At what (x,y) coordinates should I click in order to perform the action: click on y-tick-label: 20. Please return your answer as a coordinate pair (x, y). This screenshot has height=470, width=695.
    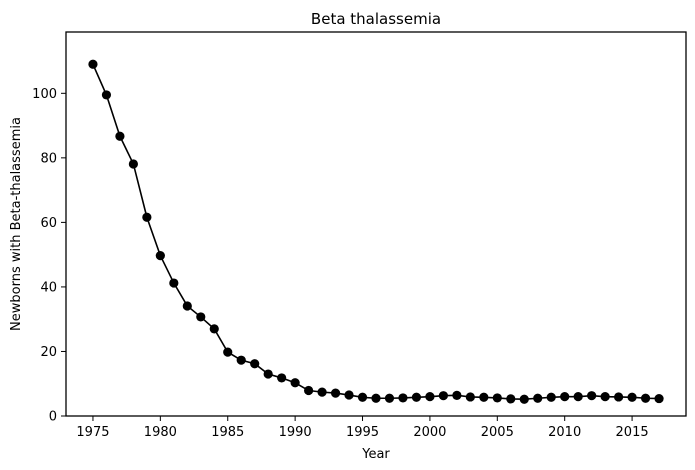
    Looking at the image, I should click on (48, 352).